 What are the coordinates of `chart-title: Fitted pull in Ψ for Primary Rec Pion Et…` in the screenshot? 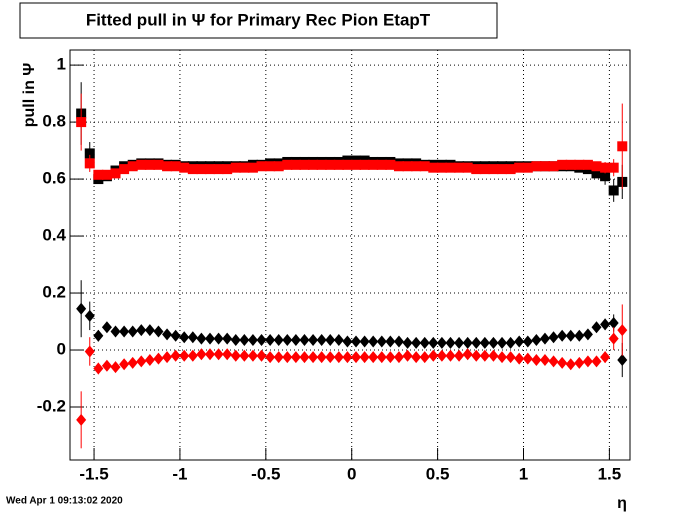 It's located at (258, 19).